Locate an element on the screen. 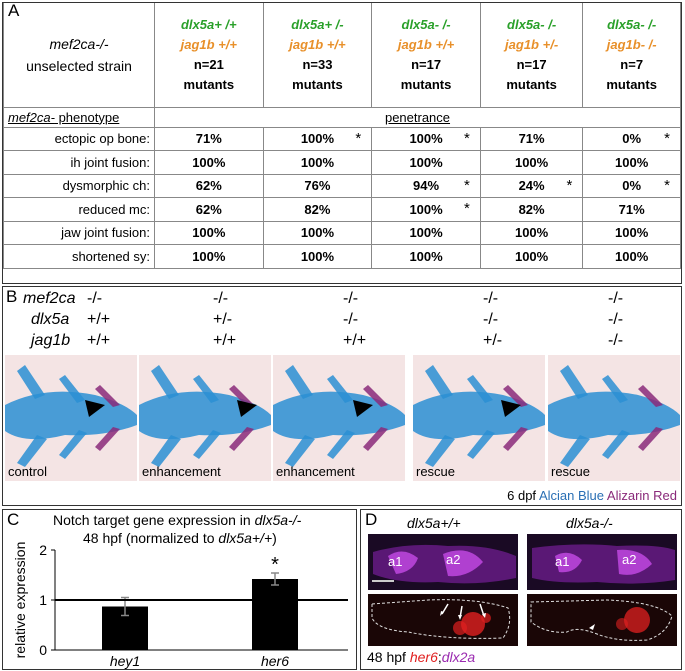  scale-bar is located at coordinates (383, 581).